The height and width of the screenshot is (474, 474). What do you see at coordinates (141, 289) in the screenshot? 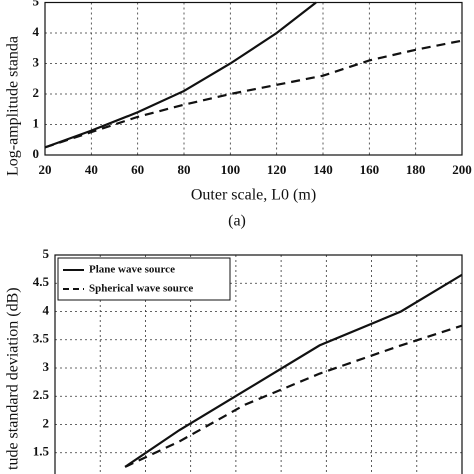
I see `legend-label: Spherical wave source` at bounding box center [141, 289].